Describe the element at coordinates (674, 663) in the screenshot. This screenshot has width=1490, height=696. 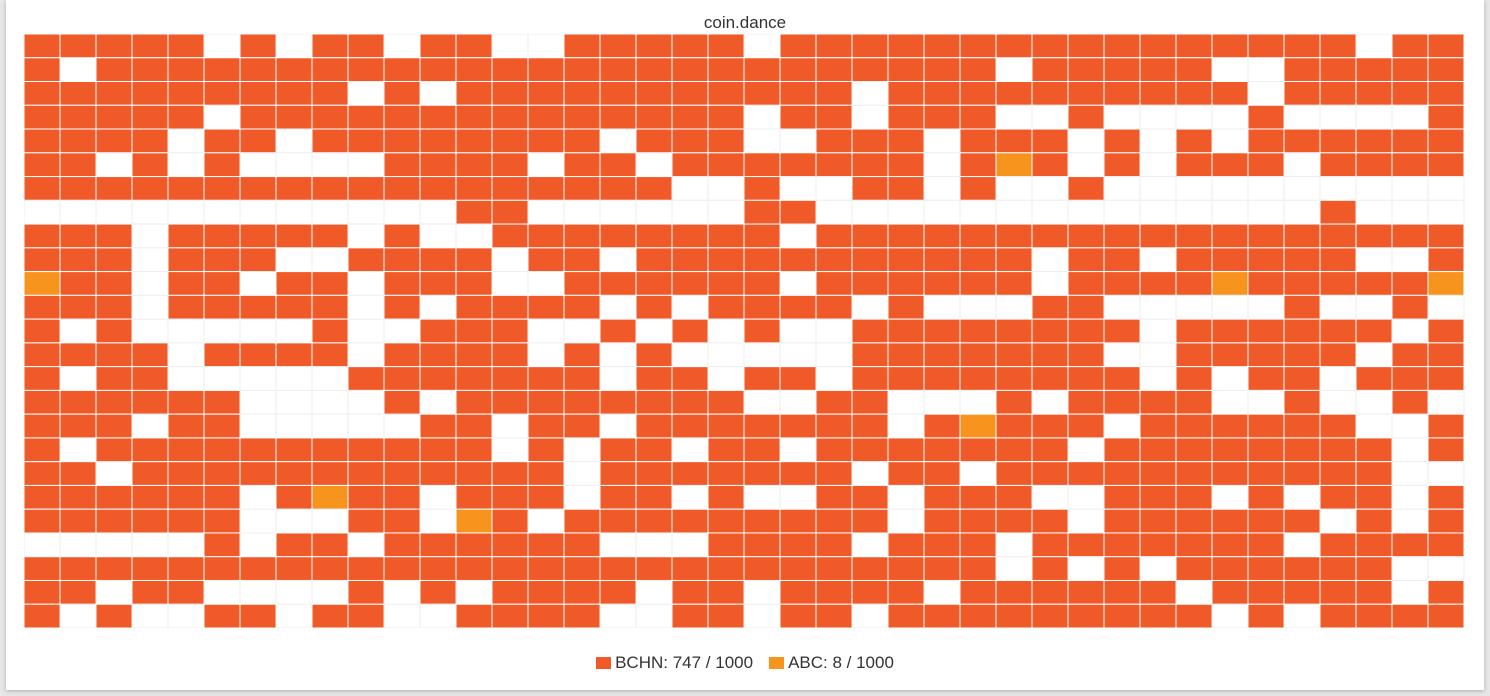
I see `legend-item-bchn: BCHN: 747 / 1000` at that location.